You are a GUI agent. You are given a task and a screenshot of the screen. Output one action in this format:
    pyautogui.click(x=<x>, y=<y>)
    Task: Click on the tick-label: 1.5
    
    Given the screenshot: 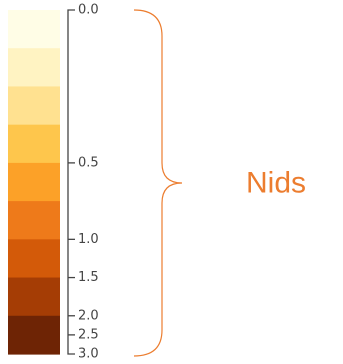 What is the action you would take?
    pyautogui.click(x=88, y=277)
    